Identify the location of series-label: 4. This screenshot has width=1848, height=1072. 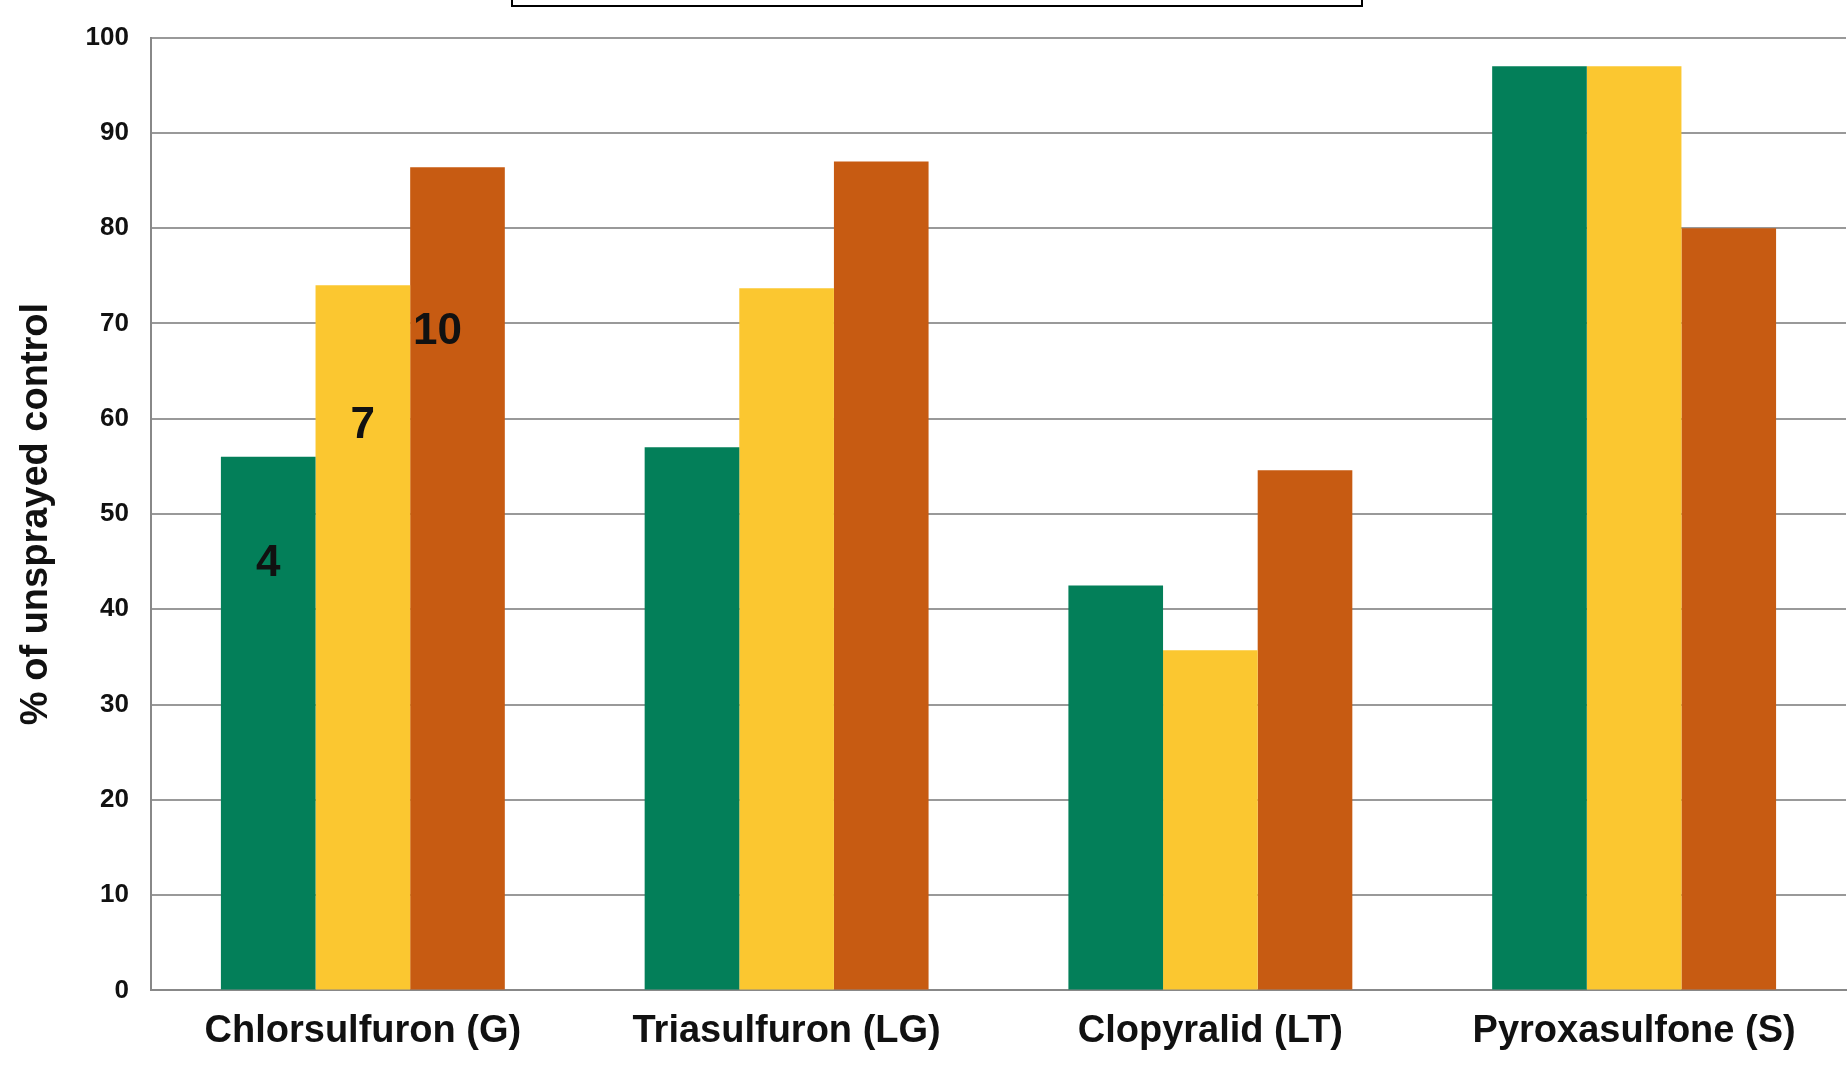
(268, 560).